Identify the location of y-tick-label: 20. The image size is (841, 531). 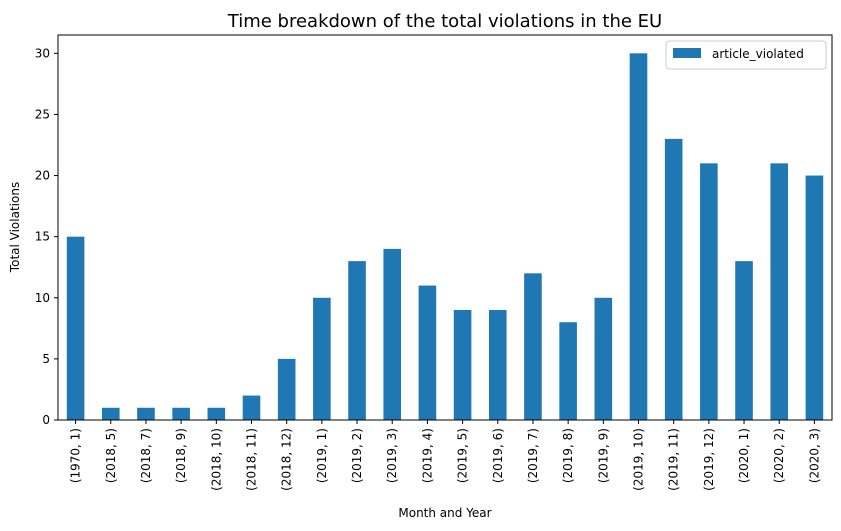
(42, 176).